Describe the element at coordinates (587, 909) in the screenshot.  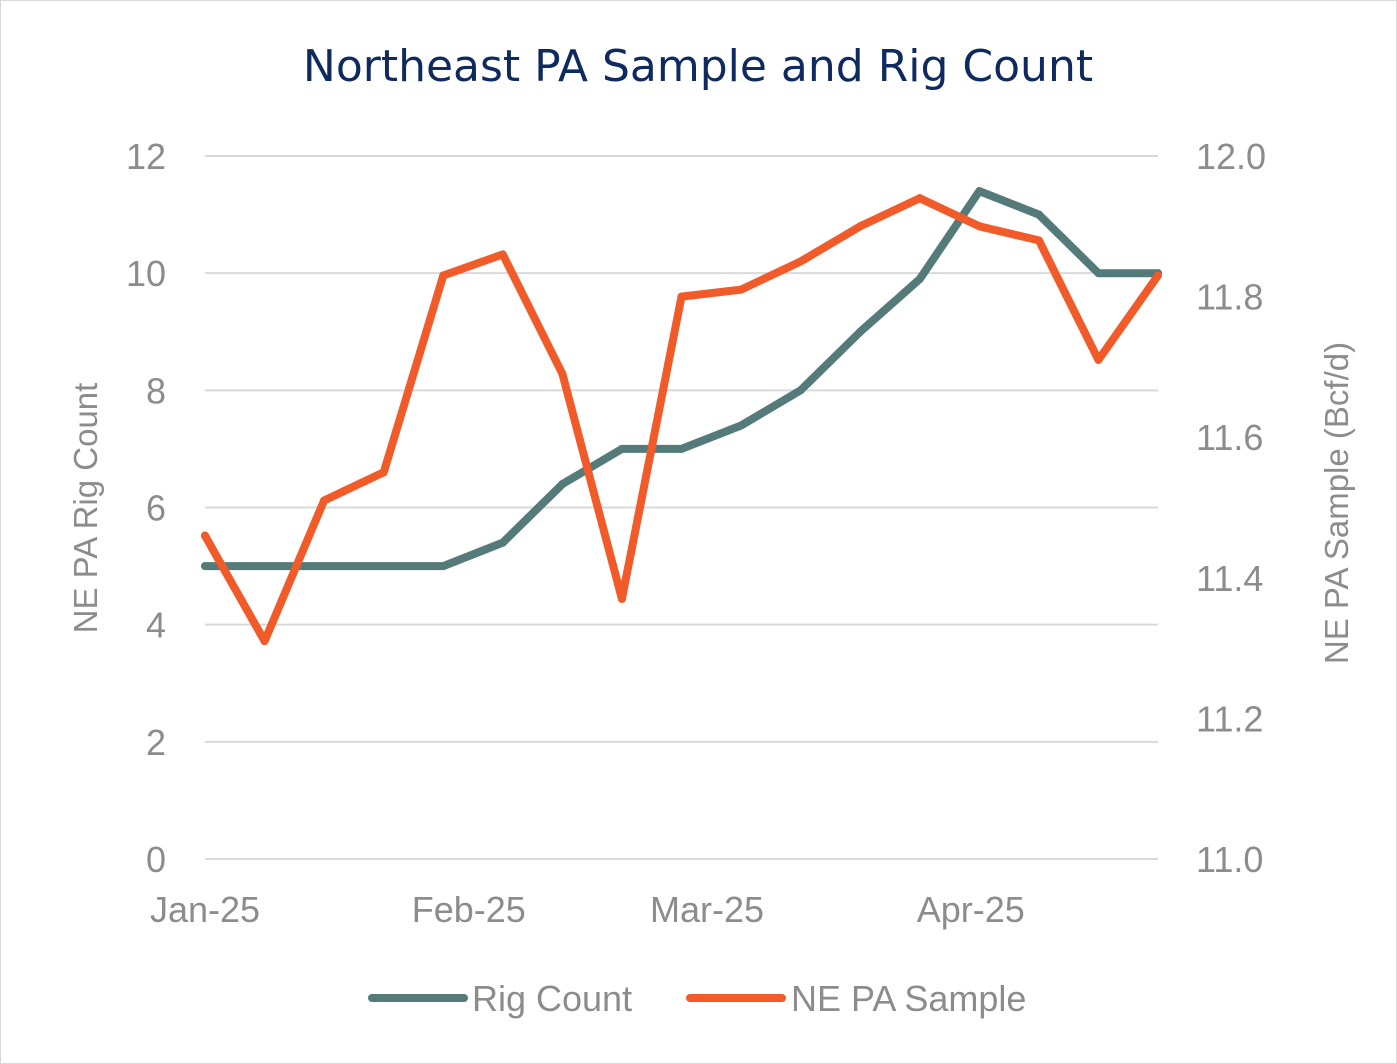
I see `x-axis-ticks: Jan-25 Feb-25 Mar-25 Apr-25` at that location.